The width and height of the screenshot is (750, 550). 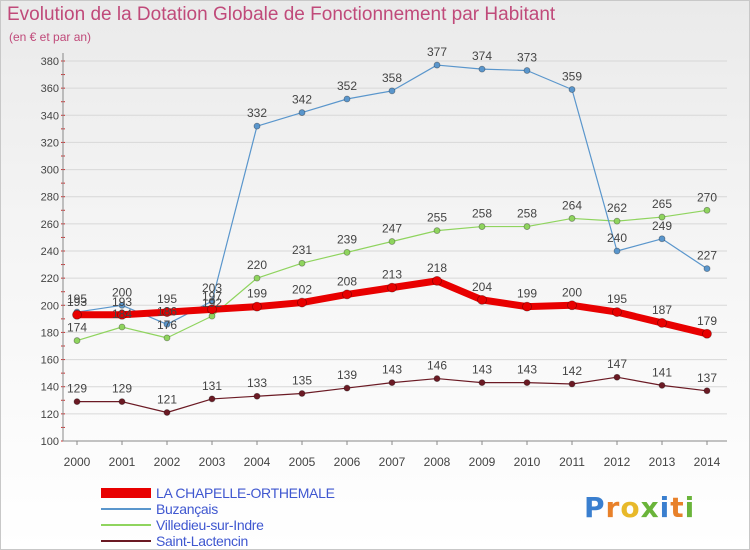 I want to click on data-label-villedieu-sur-indre: 262, so click(x=617, y=208).